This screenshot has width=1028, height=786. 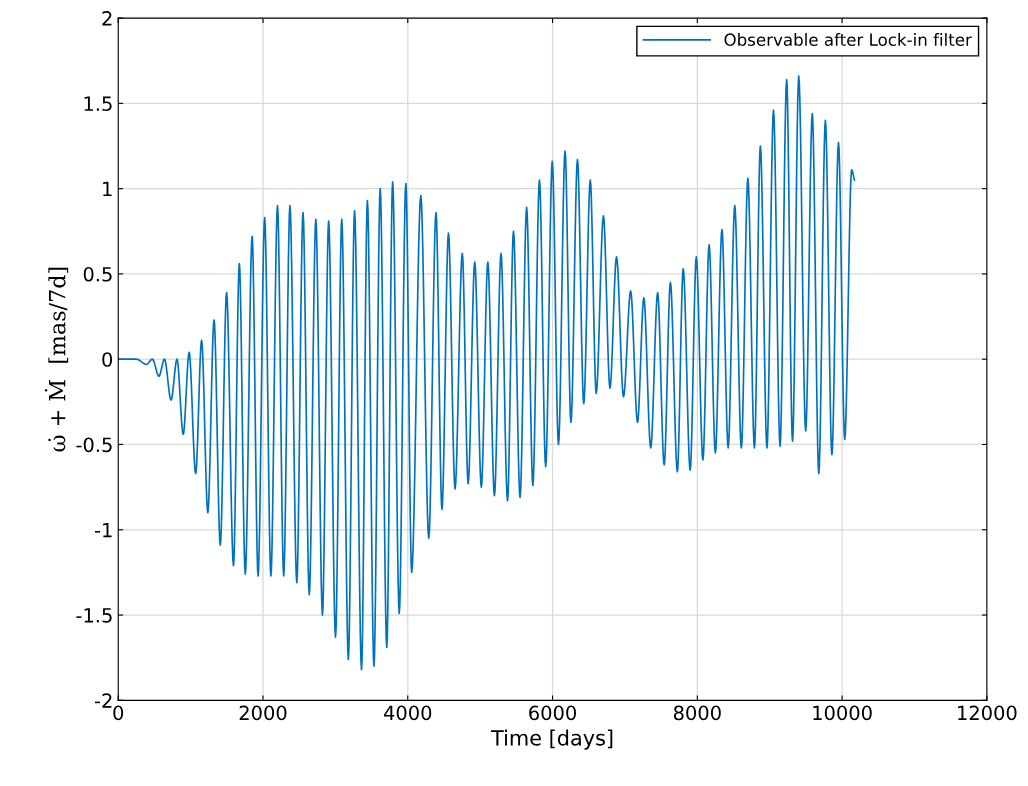 I want to click on y-tick-label: 0, so click(x=107, y=359).